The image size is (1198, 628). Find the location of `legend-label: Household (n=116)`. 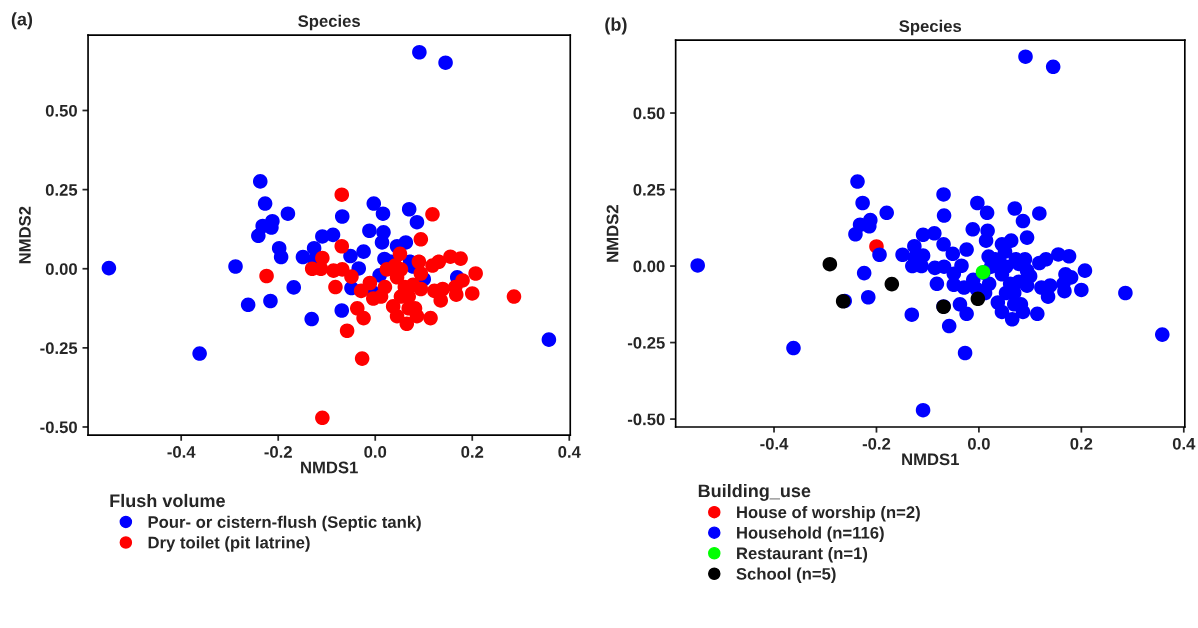

legend-label: Household (n=116) is located at coordinates (810, 534).